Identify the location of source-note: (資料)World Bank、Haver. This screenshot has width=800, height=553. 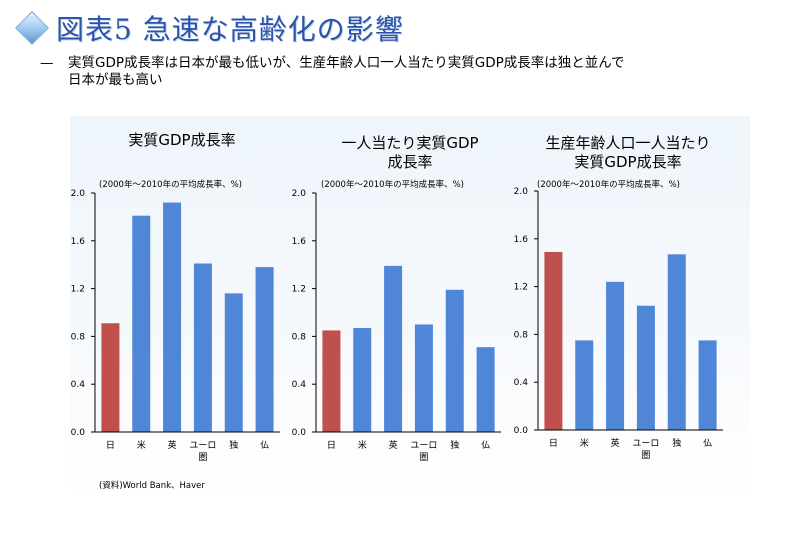
(152, 486).